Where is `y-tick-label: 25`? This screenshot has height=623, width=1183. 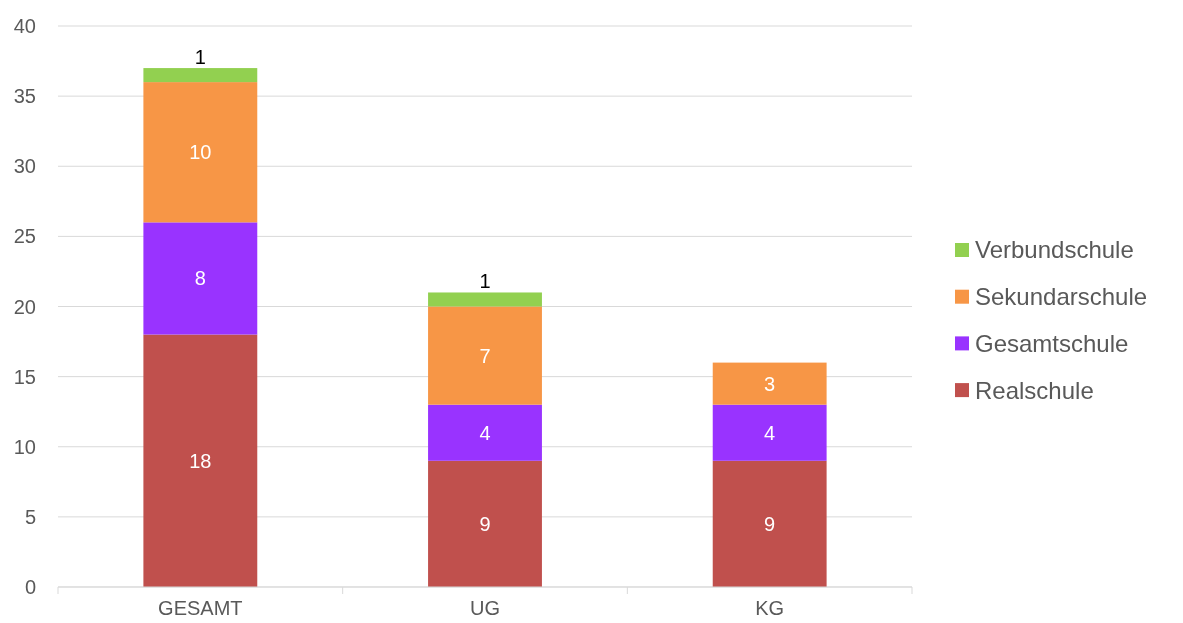
y-tick-label: 25 is located at coordinates (24, 236).